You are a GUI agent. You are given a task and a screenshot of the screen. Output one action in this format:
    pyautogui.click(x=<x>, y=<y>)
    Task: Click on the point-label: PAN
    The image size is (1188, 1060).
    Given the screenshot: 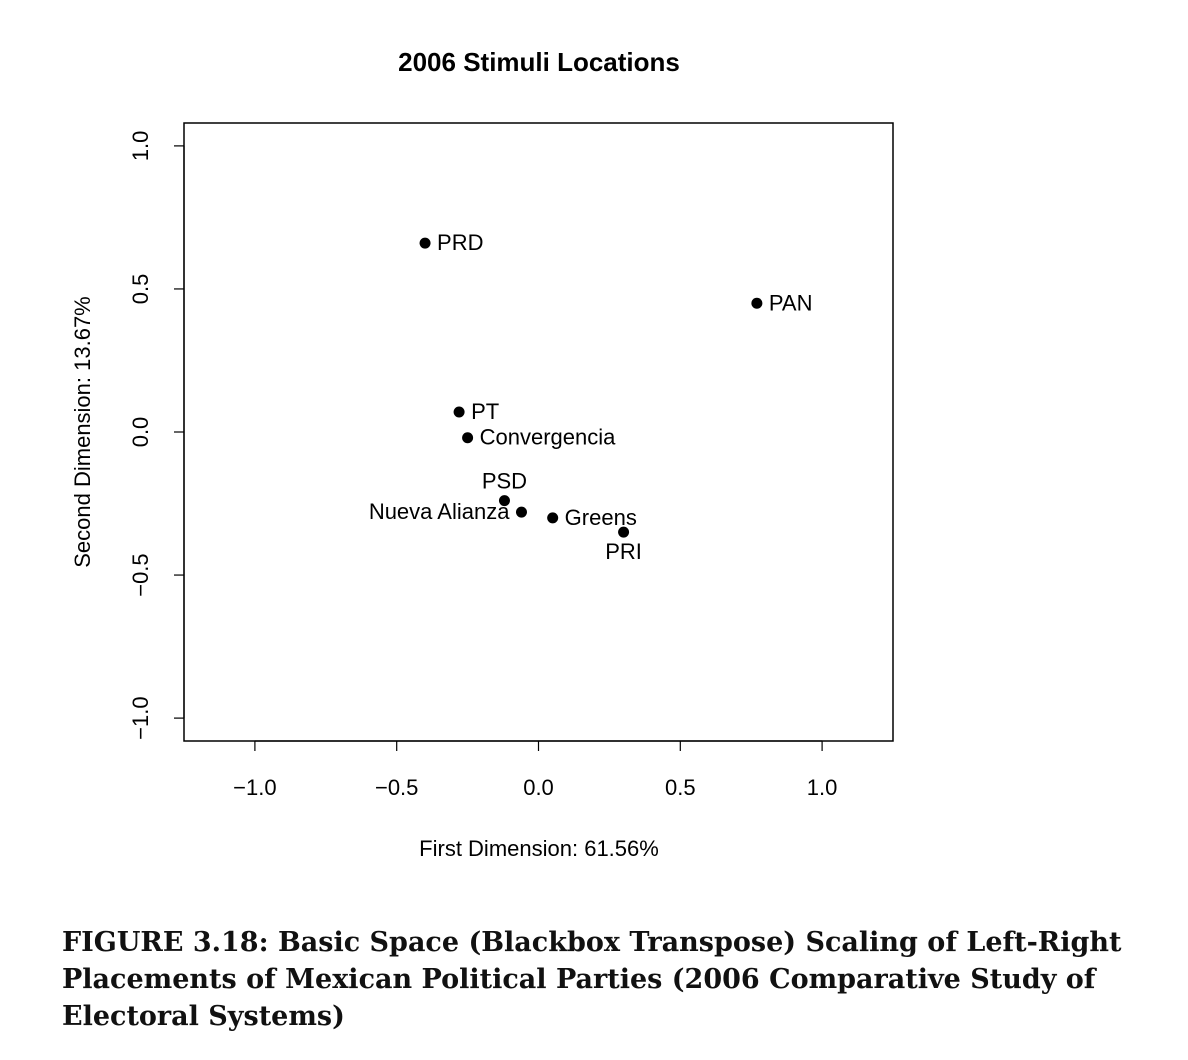 What is the action you would take?
    pyautogui.click(x=791, y=302)
    